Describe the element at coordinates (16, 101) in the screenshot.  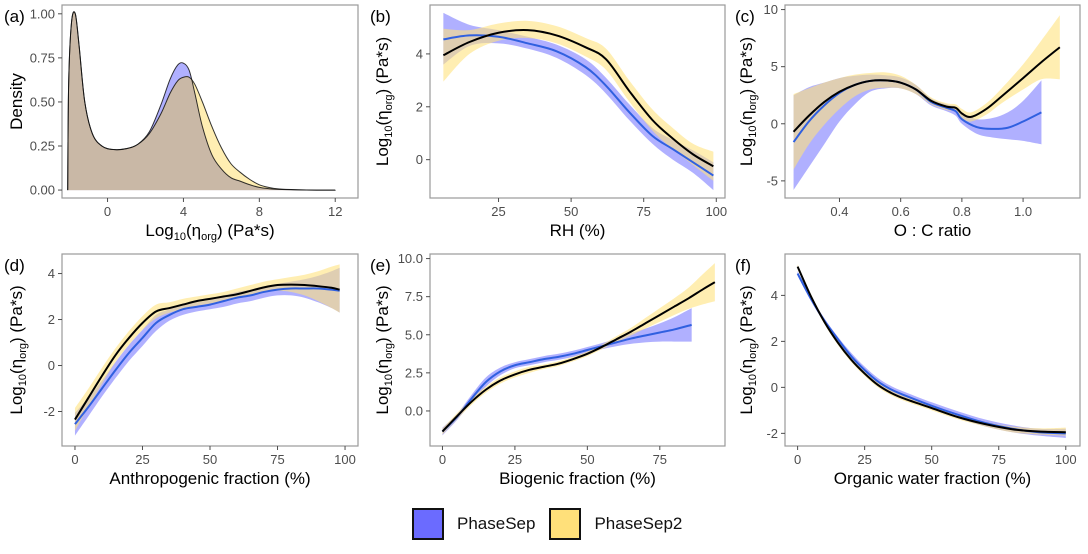
I see `y-axis-title: Density` at that location.